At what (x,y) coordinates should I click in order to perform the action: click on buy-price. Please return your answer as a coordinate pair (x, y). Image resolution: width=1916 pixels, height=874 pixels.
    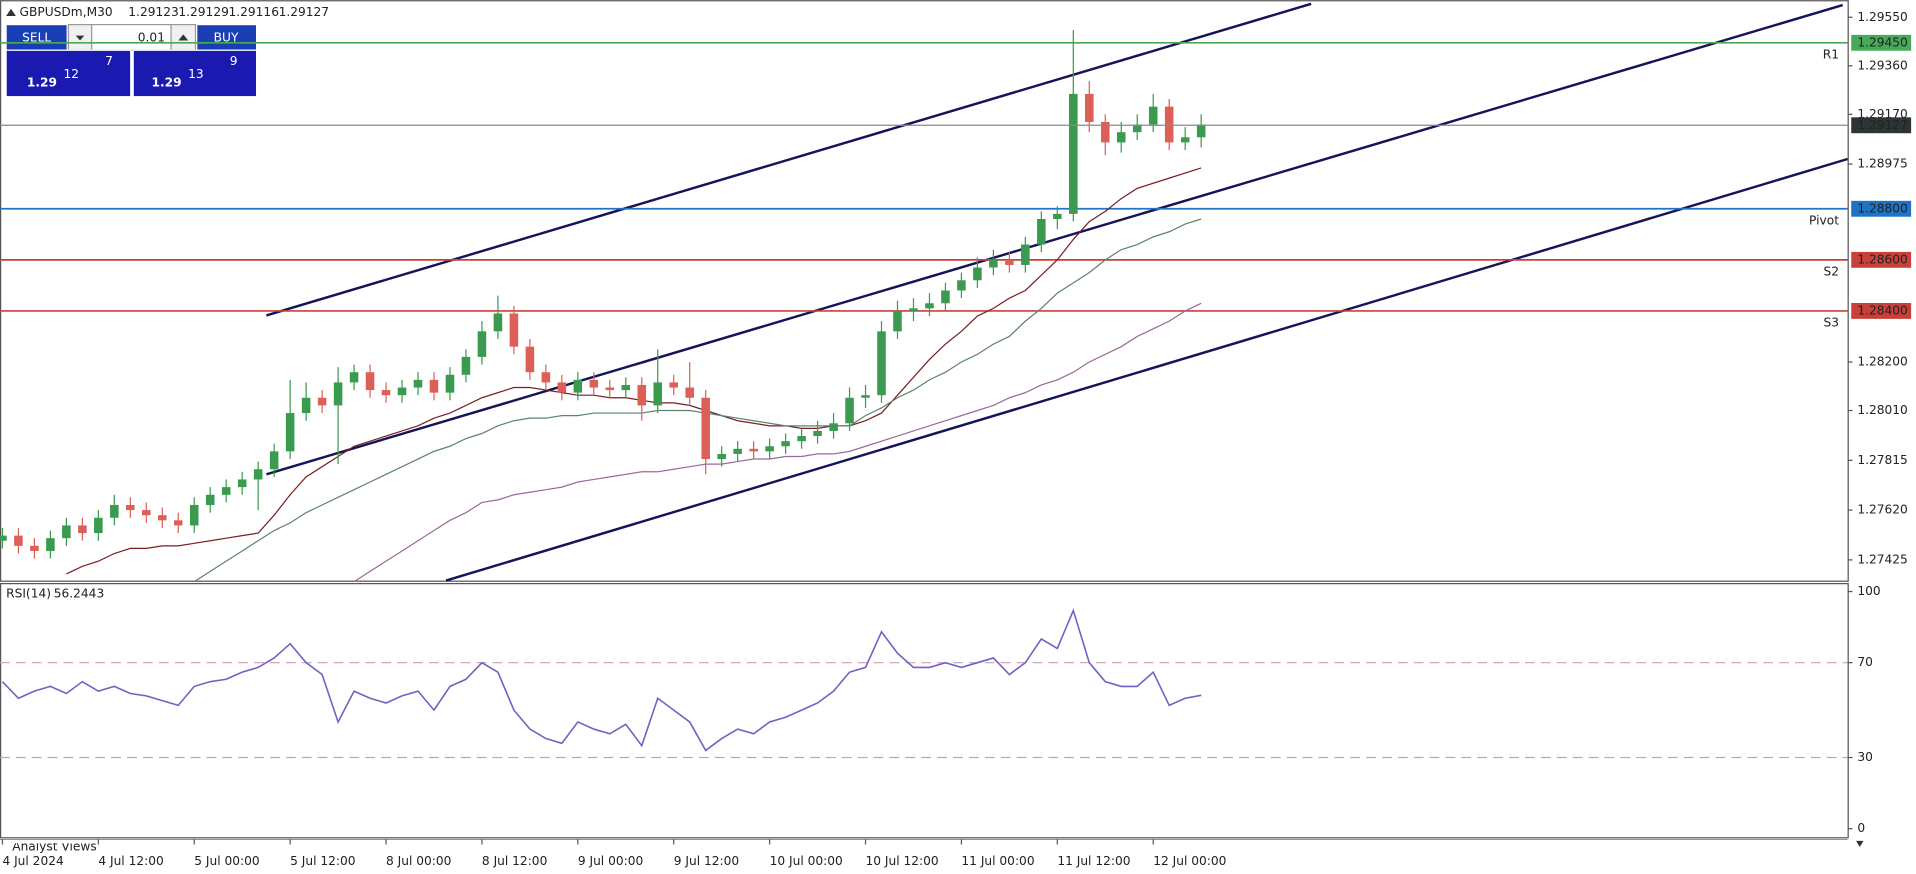
    Looking at the image, I should click on (195, 73).